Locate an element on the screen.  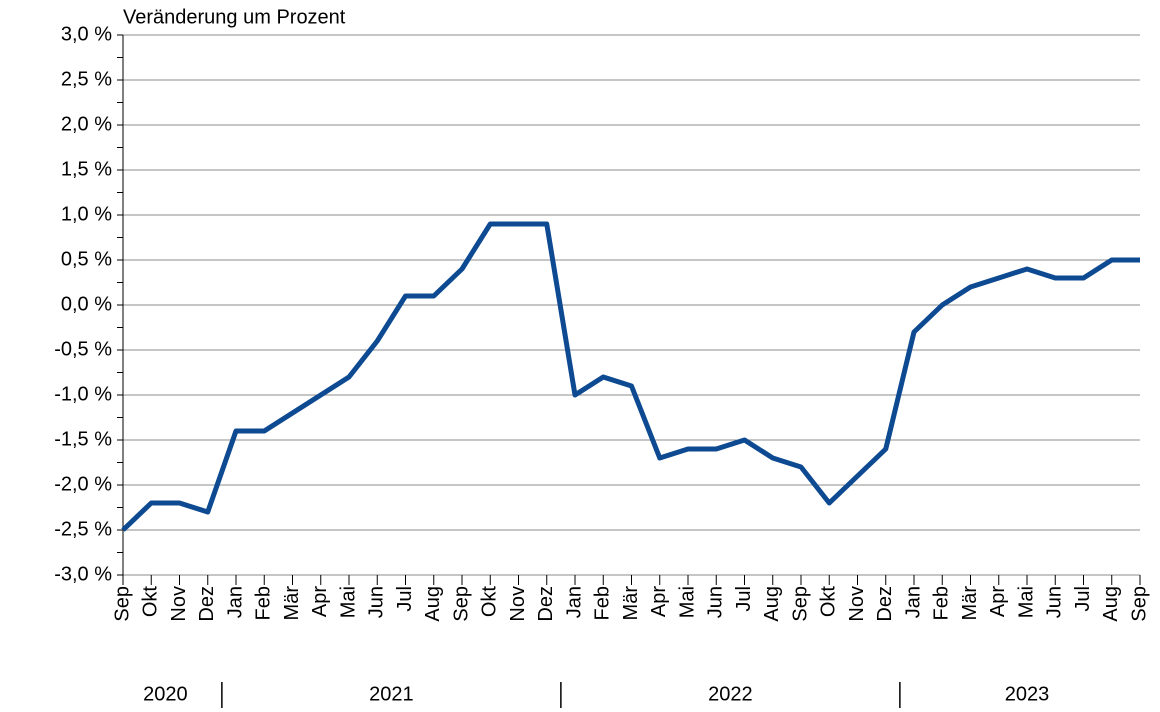
y-tick-label: 0,5 % is located at coordinates (86, 259).